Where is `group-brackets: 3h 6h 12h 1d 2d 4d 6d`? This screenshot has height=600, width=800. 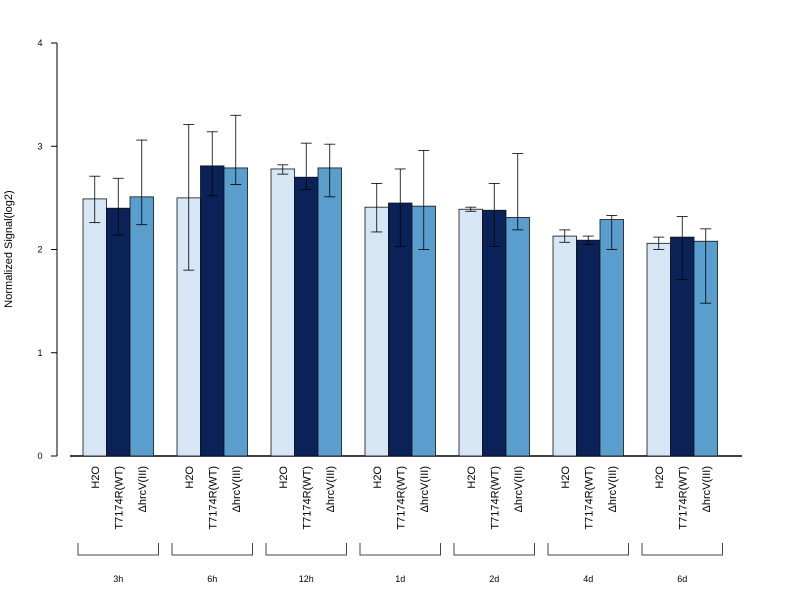
group-brackets: 3h 6h 12h 1d 2d 4d 6d is located at coordinates (400, 563).